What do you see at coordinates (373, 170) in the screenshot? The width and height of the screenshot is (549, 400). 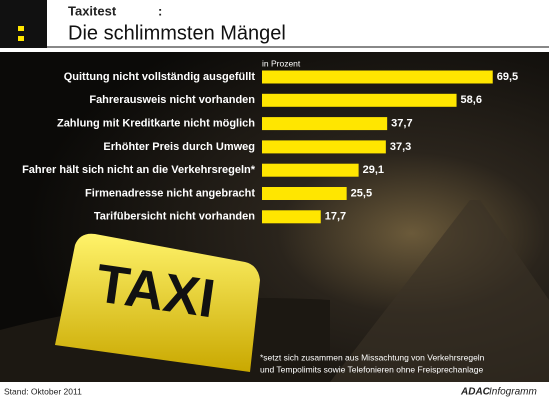 I see `value-label: 29,1` at bounding box center [373, 170].